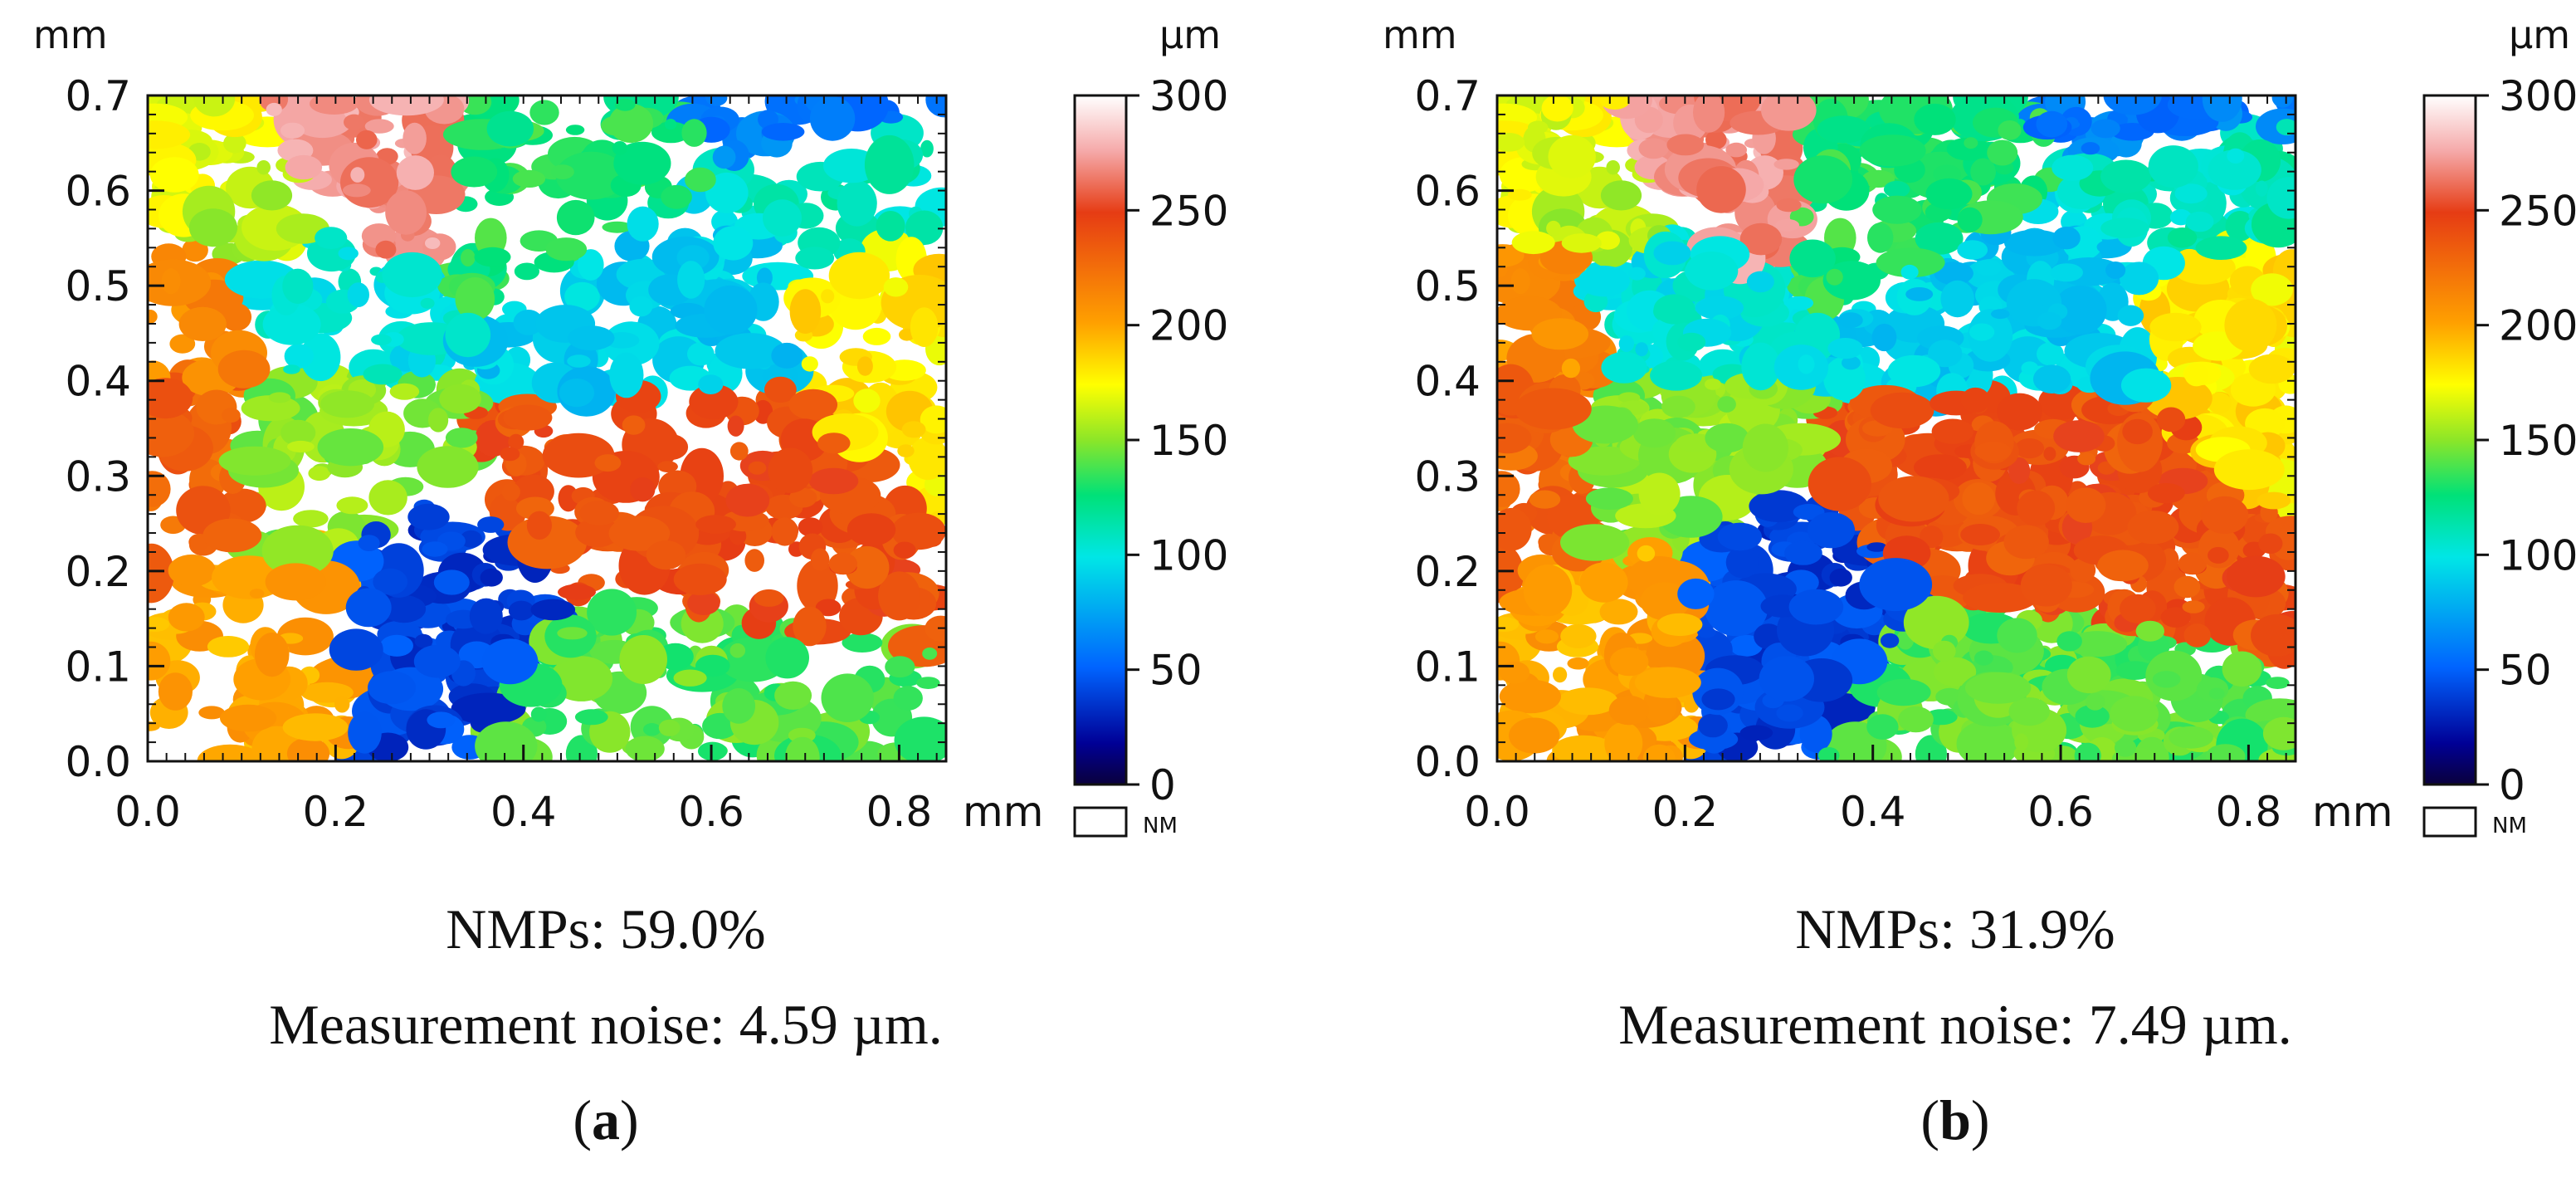  I want to click on colorbar-tick-label: 0, so click(1163, 785).